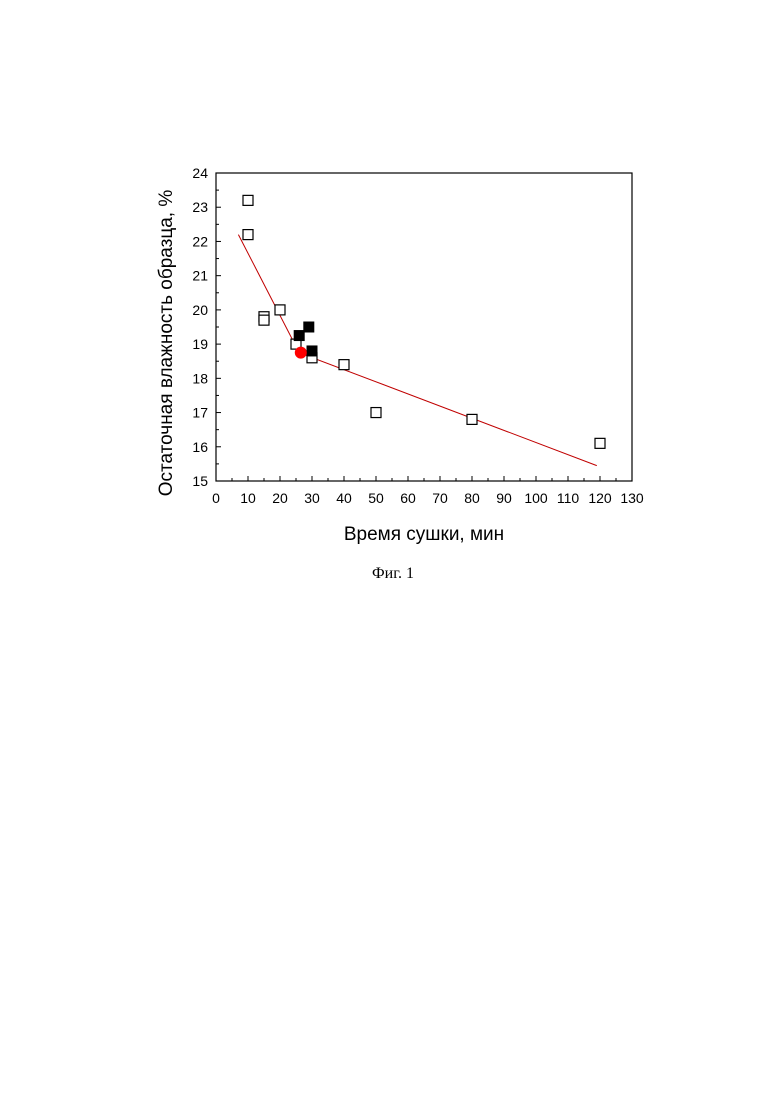  I want to click on data-point-filled-circle, so click(301, 353).